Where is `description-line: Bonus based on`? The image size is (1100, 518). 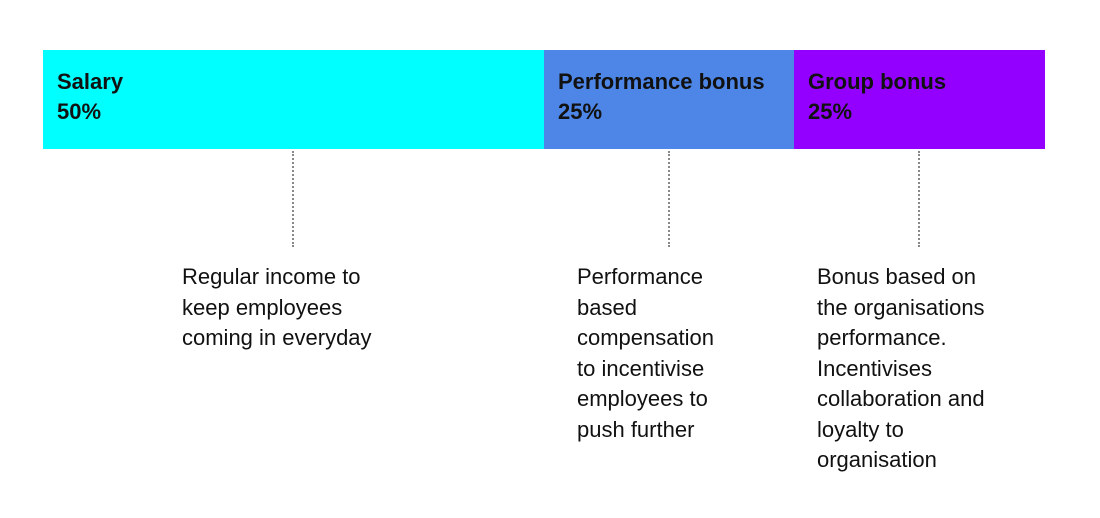 description-line: Bonus based on is located at coordinates (897, 276).